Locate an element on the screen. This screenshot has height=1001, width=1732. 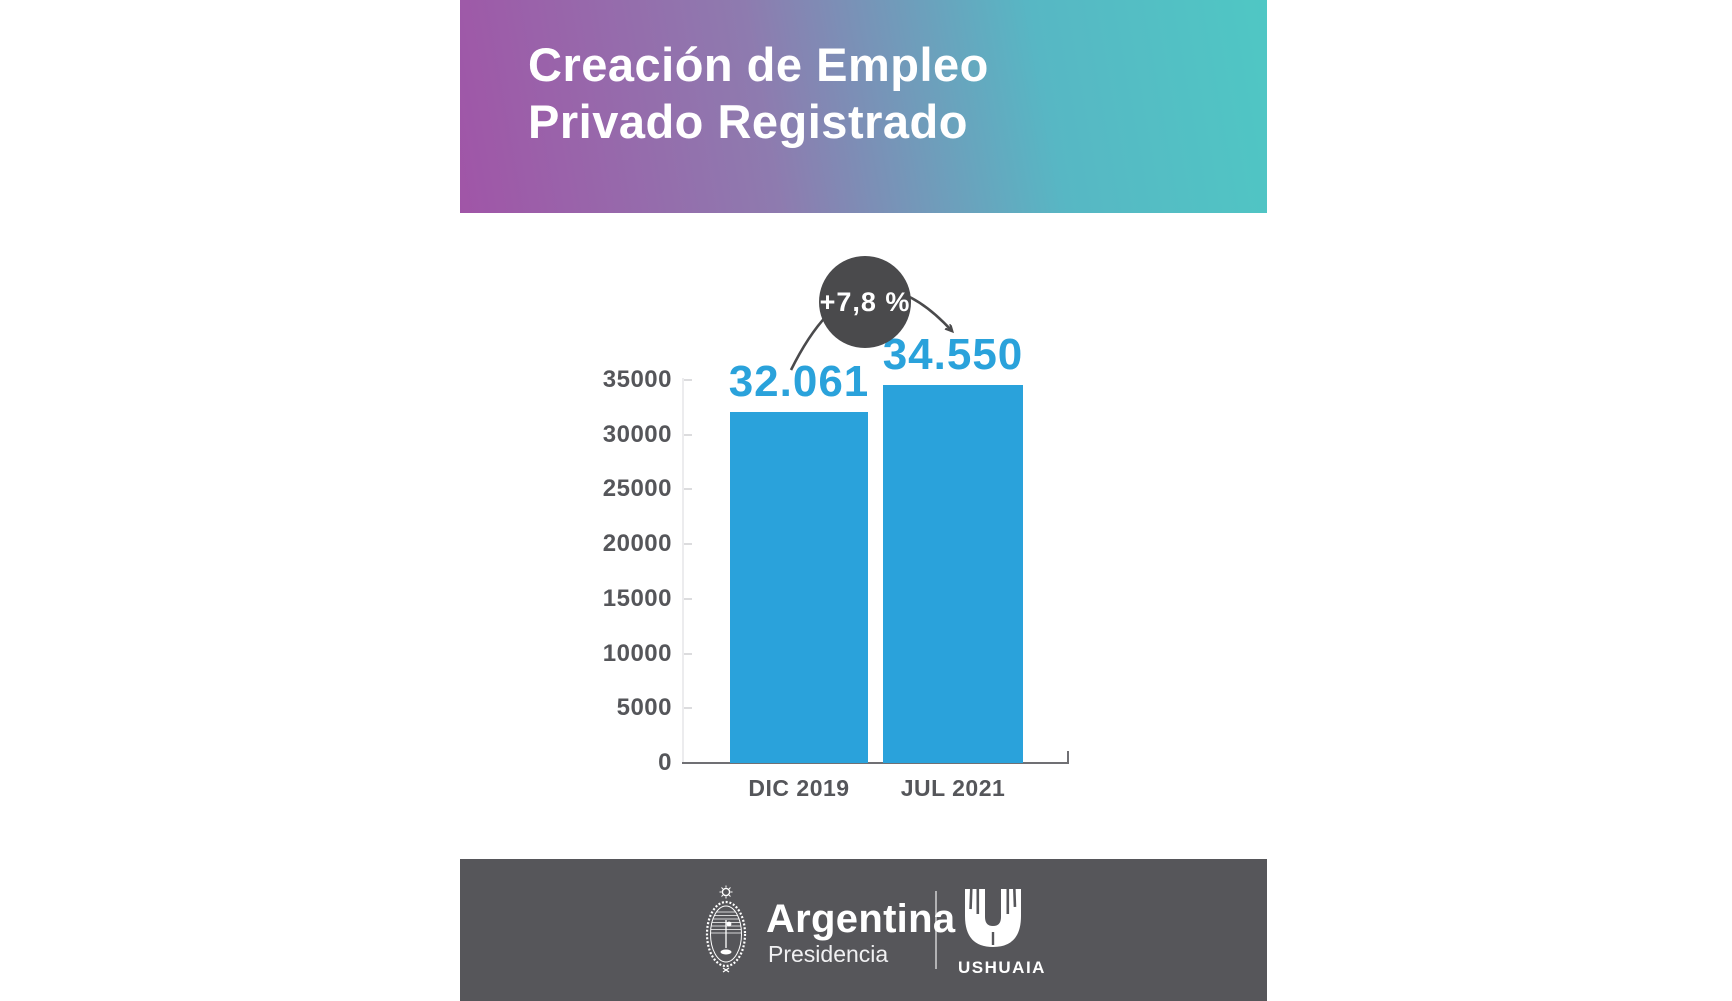
footer-banner: Argentina Presidencia USHUAIA is located at coordinates (863, 930).